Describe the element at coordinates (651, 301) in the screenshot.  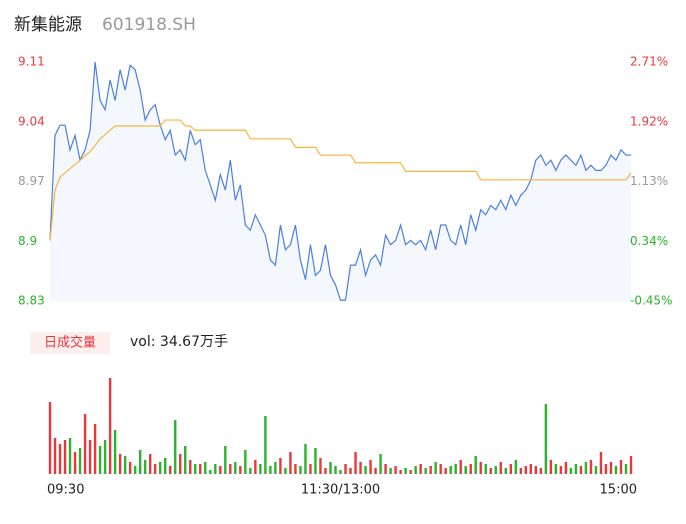
I see `y2-tick-label: -0.45%` at that location.